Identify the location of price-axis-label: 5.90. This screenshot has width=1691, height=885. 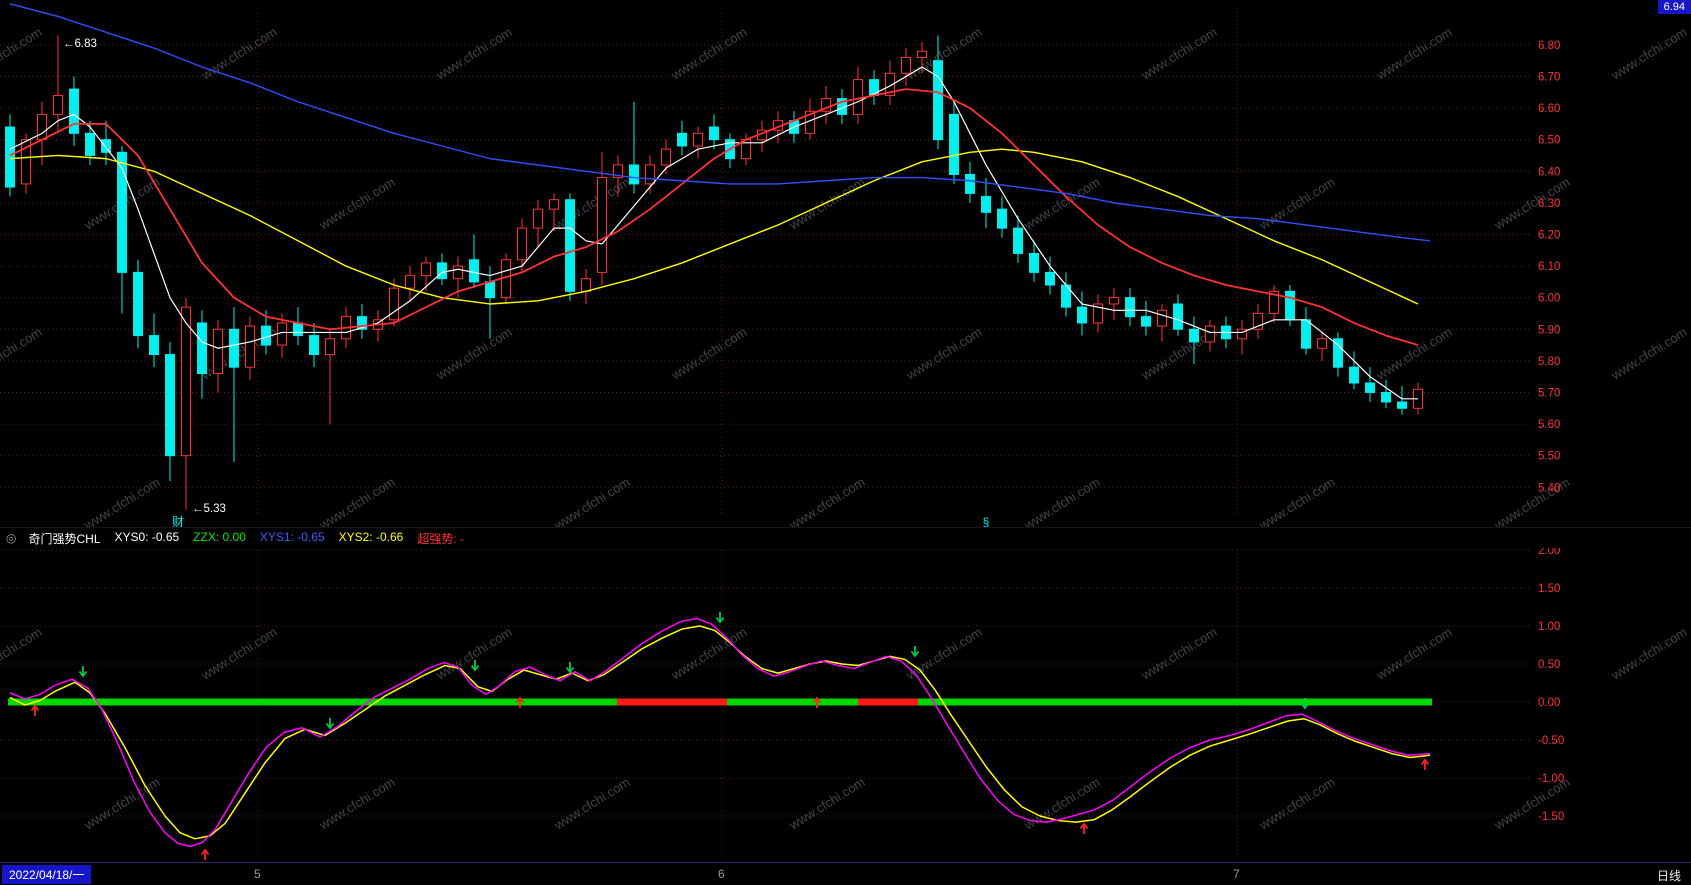
(1549, 330).